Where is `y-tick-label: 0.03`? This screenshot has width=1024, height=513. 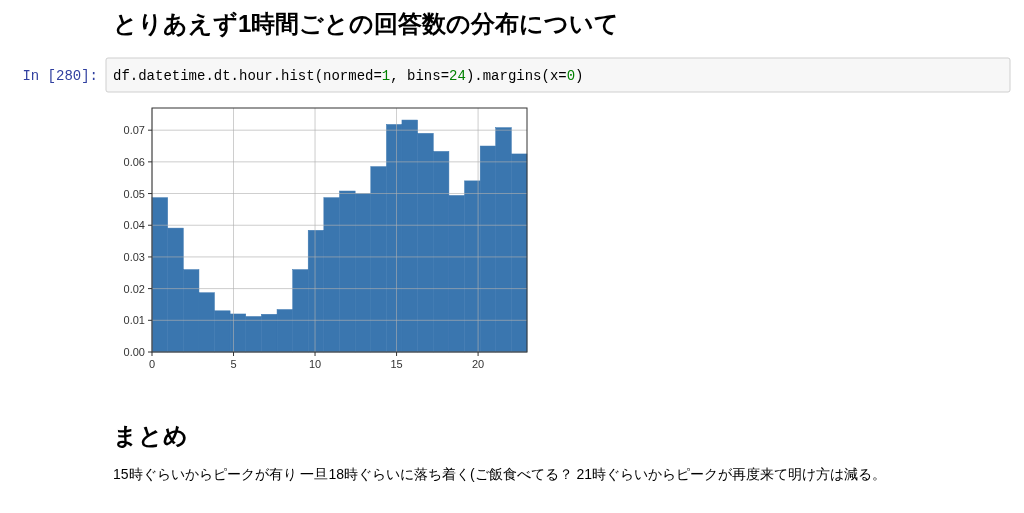 y-tick-label: 0.03 is located at coordinates (134, 256).